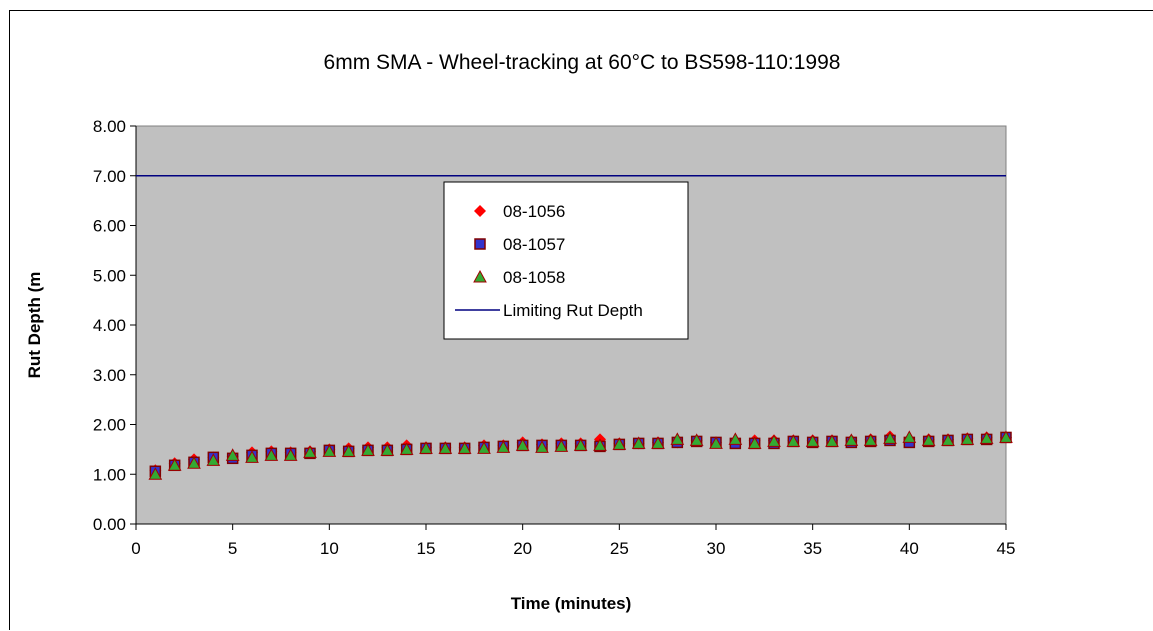  What do you see at coordinates (109, 126) in the screenshot?
I see `y-tick-label: 8.00` at bounding box center [109, 126].